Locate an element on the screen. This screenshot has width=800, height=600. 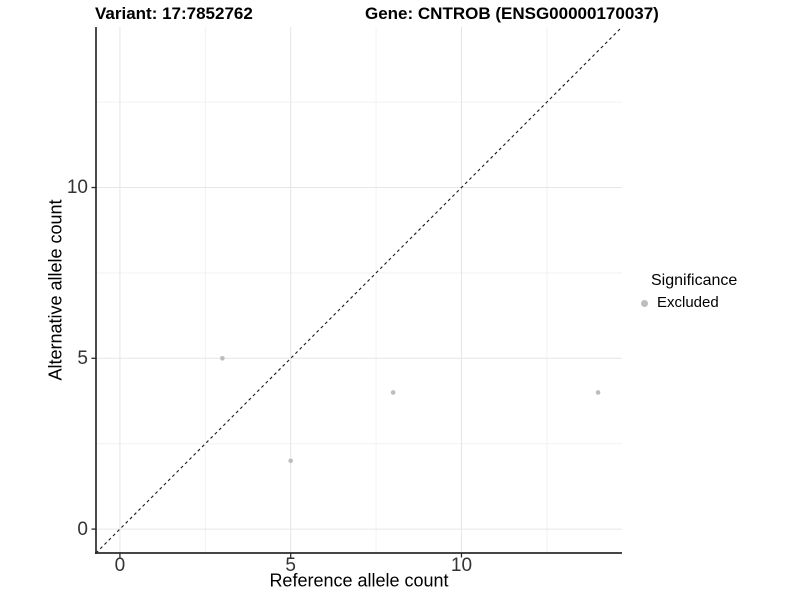
legend-point-icon is located at coordinates (644, 303).